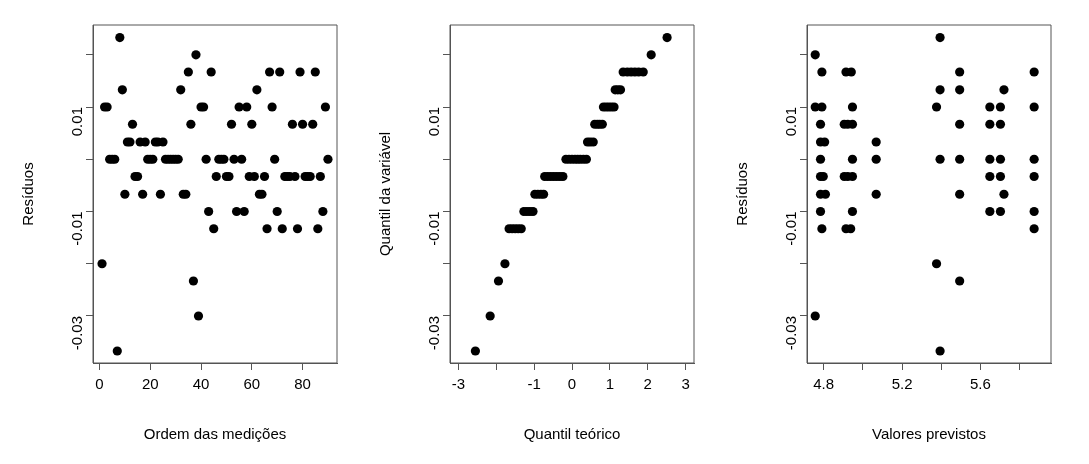 The height and width of the screenshot is (464, 1089). Describe the element at coordinates (302, 384) in the screenshot. I see `x-tick-label: 80` at that location.